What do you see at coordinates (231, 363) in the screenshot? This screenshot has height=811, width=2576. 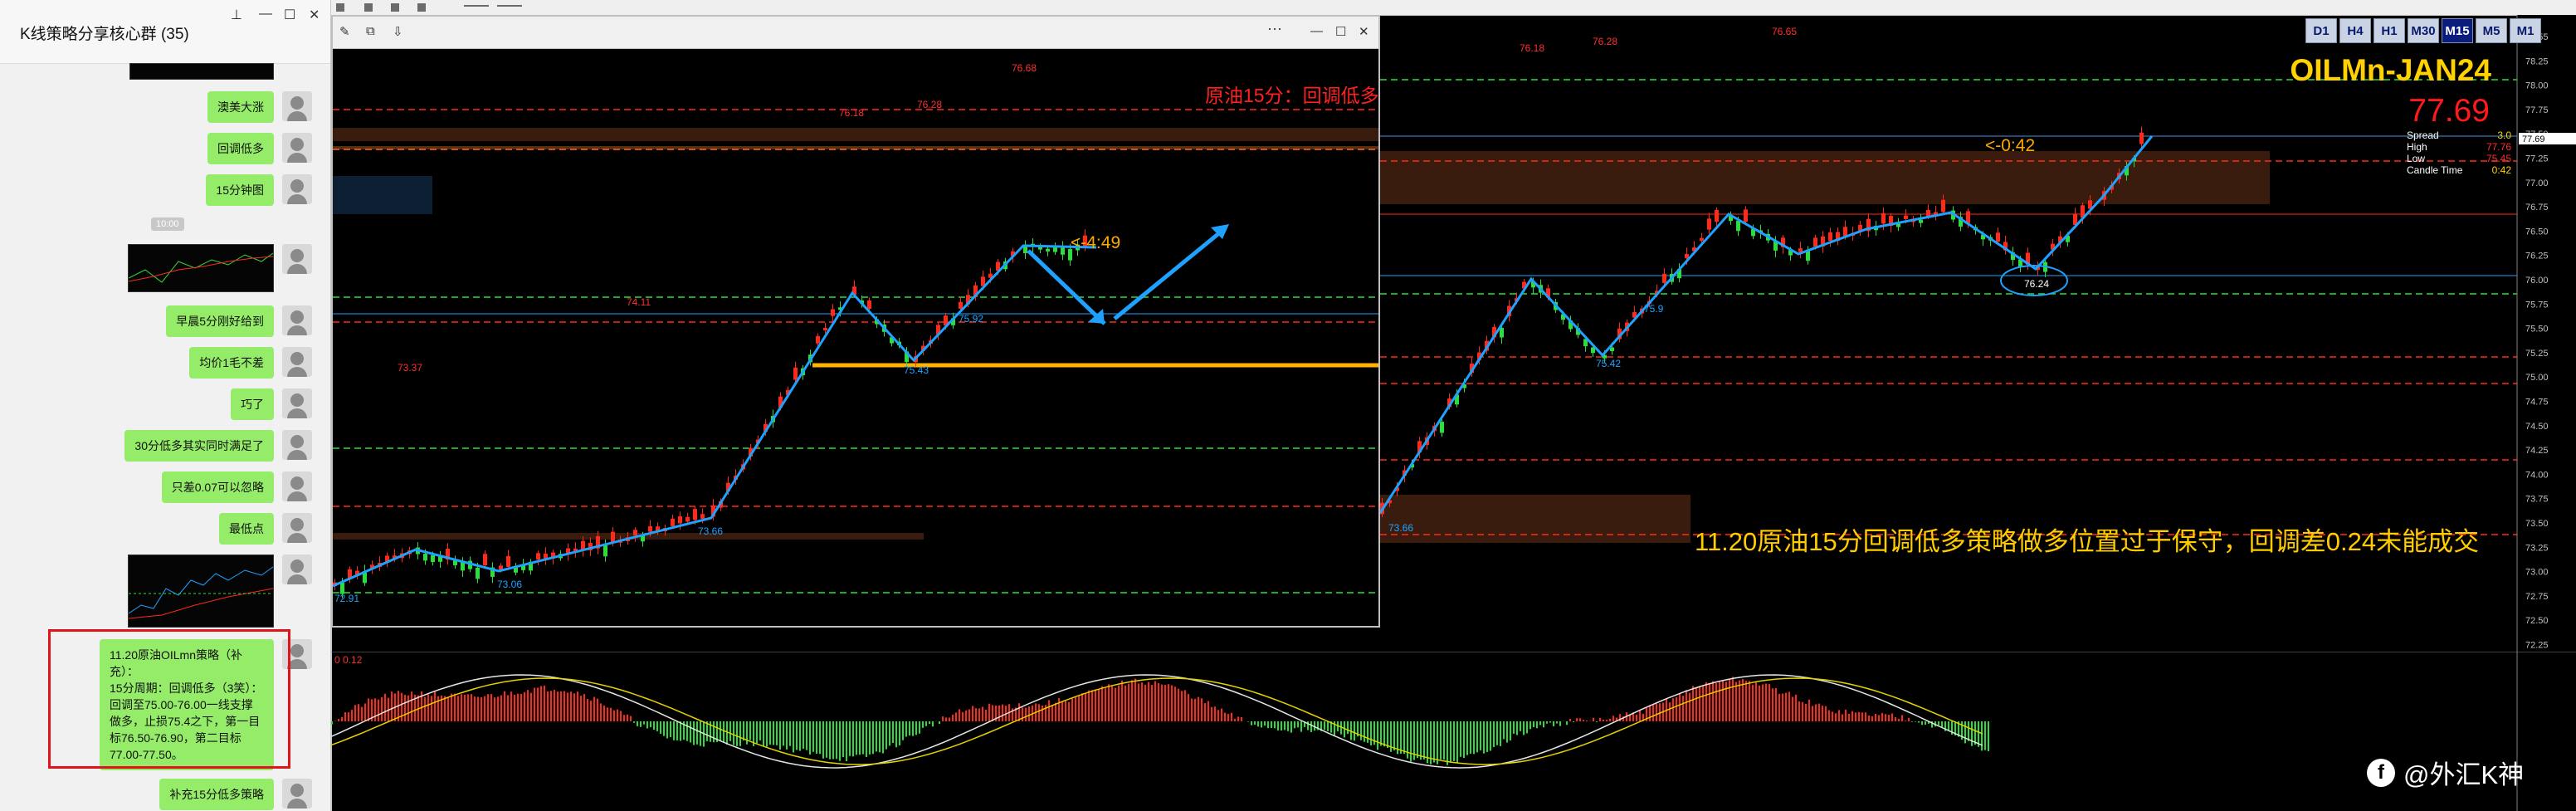 I see `message-bubble: 均价1毛不差` at bounding box center [231, 363].